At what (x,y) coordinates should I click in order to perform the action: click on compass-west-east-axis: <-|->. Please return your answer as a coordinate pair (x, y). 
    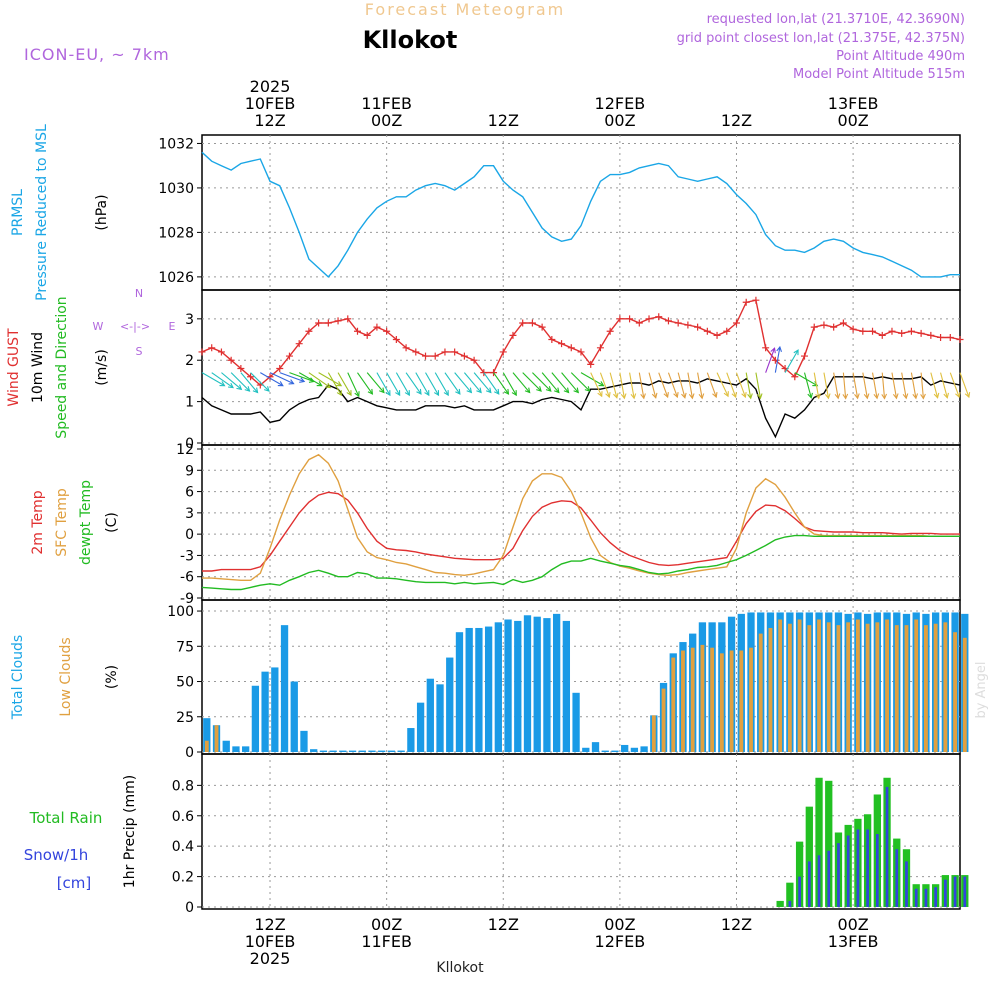
    Looking at the image, I should click on (135, 326).